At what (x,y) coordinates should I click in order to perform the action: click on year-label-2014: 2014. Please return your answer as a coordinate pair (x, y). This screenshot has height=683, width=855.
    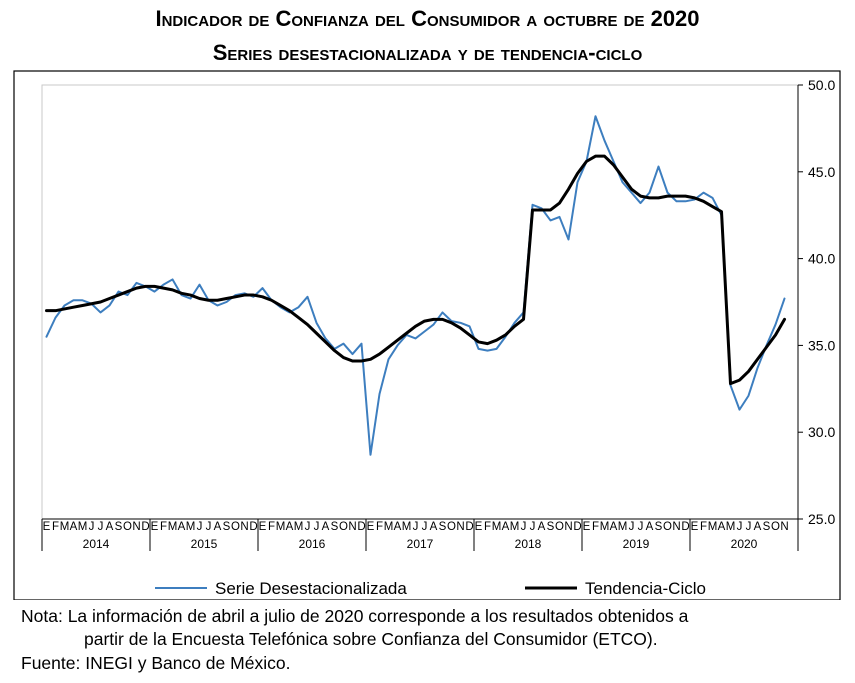
    Looking at the image, I should click on (96, 544).